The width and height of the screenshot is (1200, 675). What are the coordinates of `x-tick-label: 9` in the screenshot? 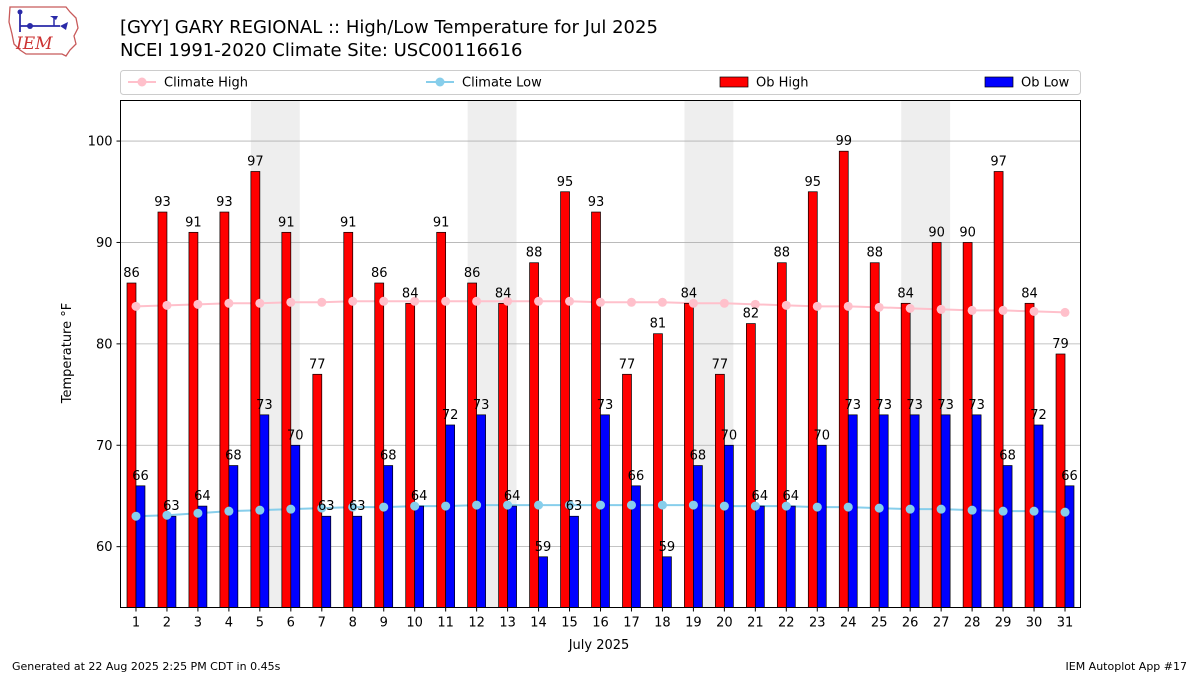 It's located at (384, 623).